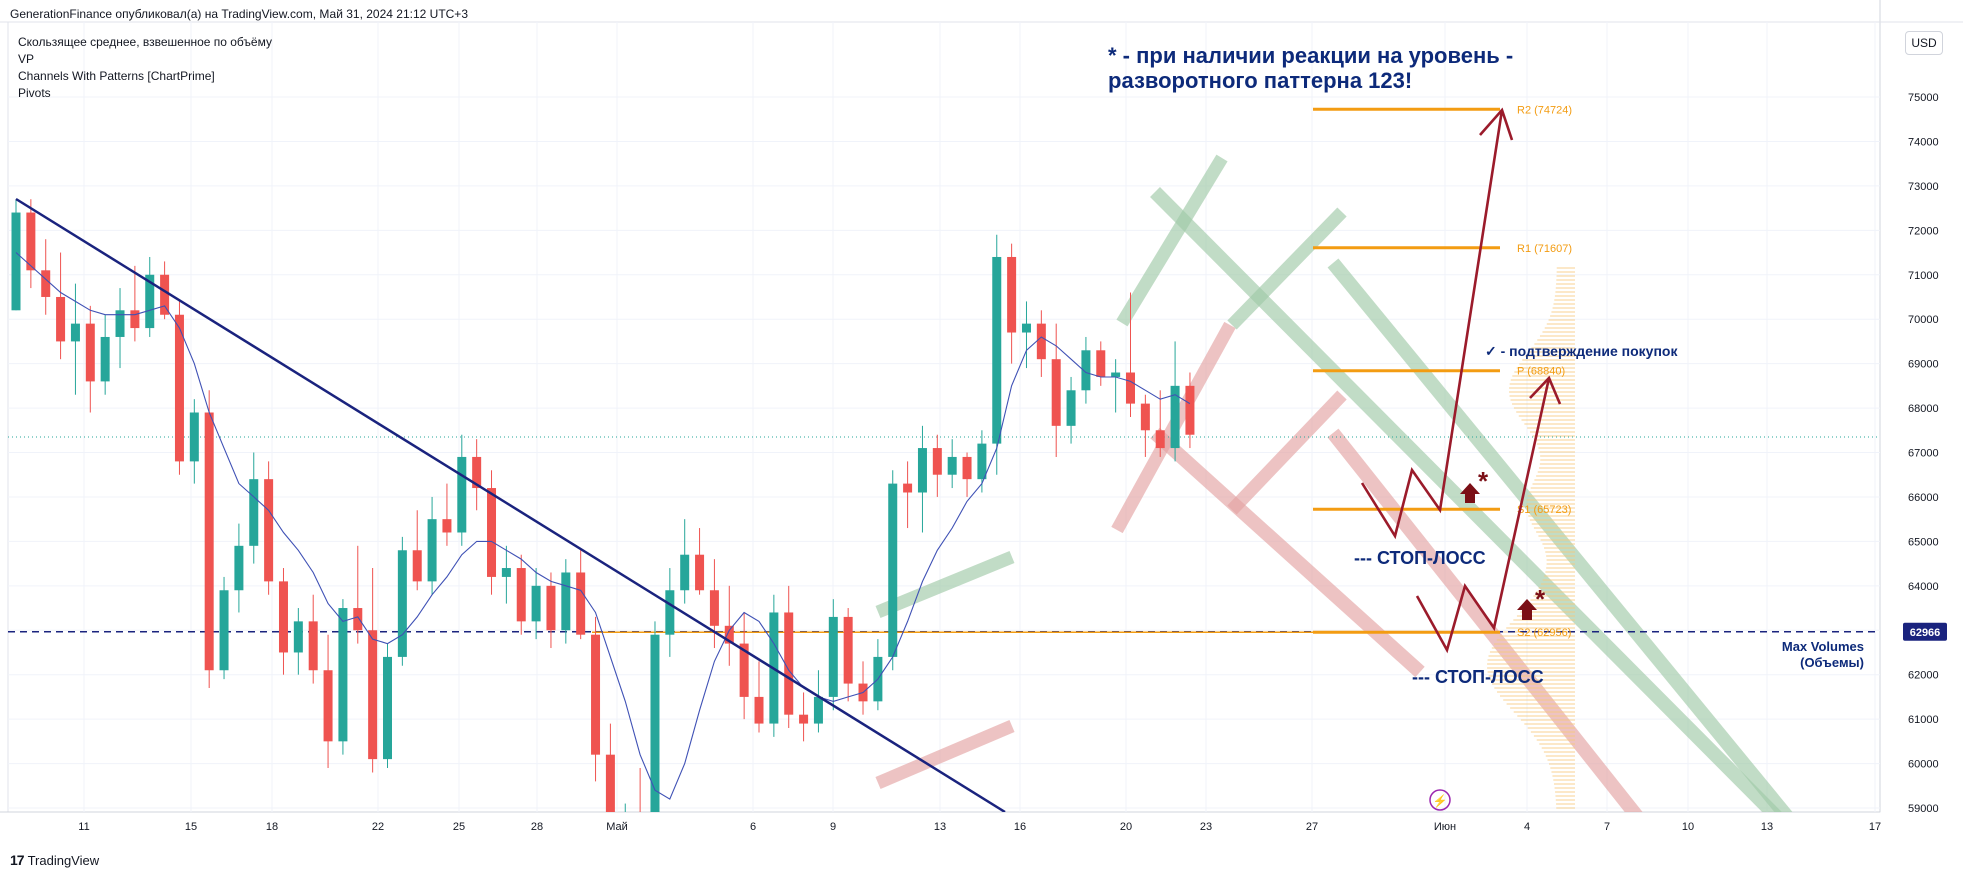 This screenshot has height=876, width=1963. What do you see at coordinates (1923, 142) in the screenshot?
I see `price-tick-label: 74000` at bounding box center [1923, 142].